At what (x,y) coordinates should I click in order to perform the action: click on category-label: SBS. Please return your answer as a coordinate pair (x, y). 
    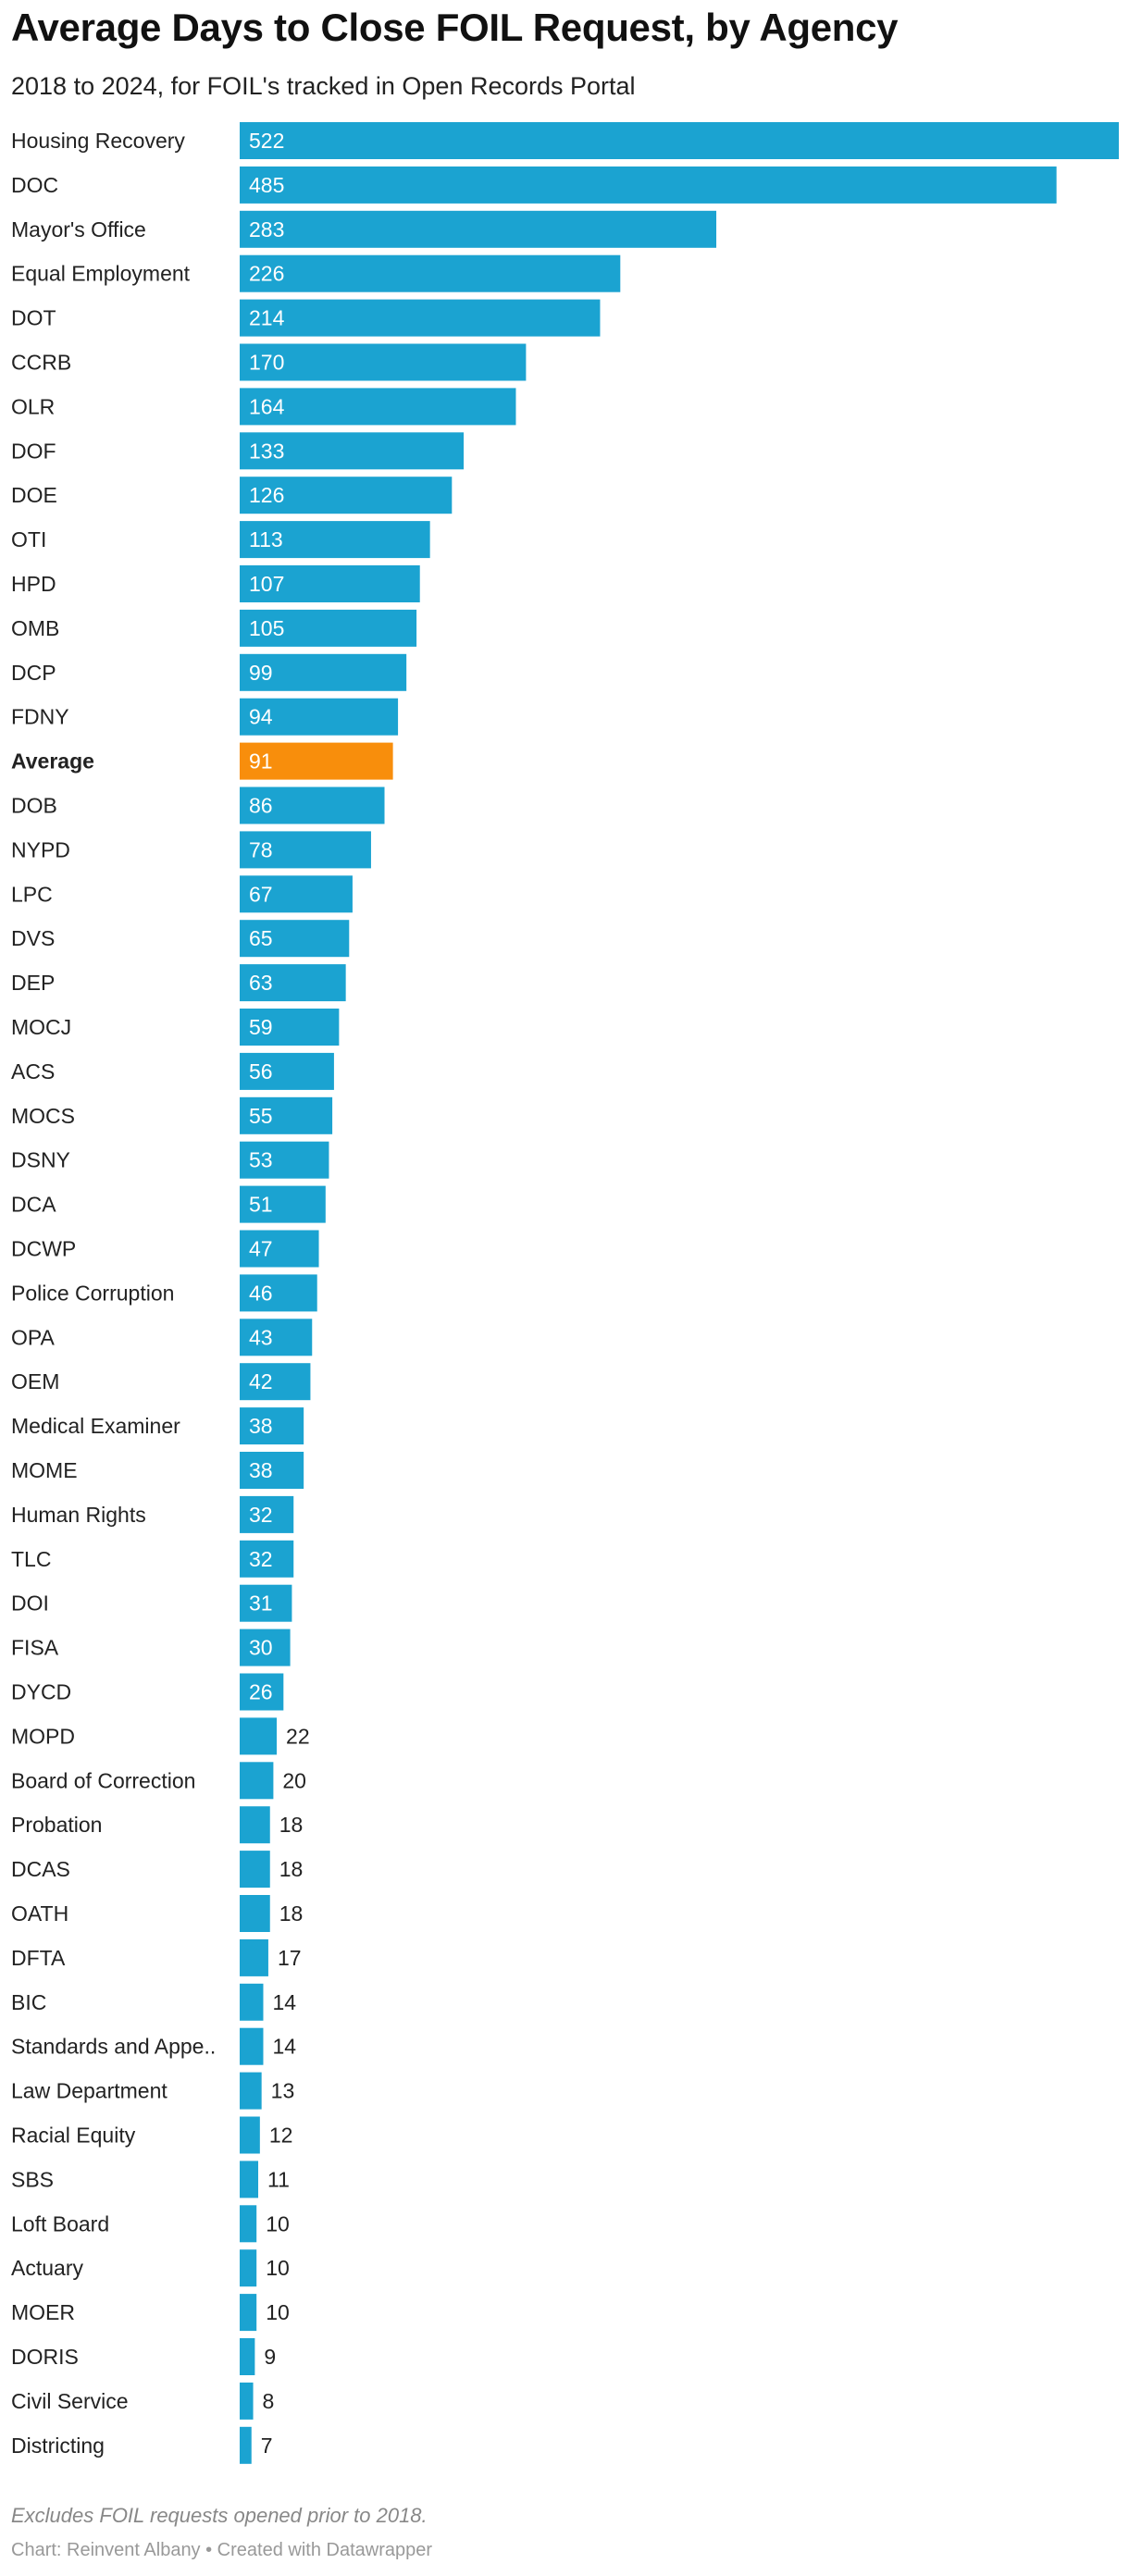
    Looking at the image, I should click on (32, 2179).